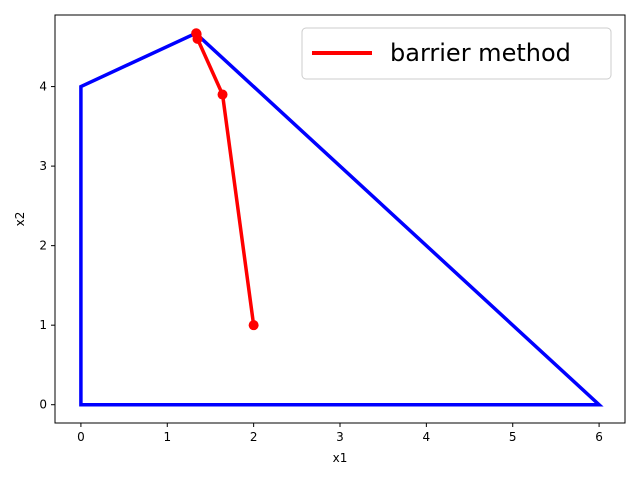  I want to click on y-tick-label: 2, so click(43, 246).